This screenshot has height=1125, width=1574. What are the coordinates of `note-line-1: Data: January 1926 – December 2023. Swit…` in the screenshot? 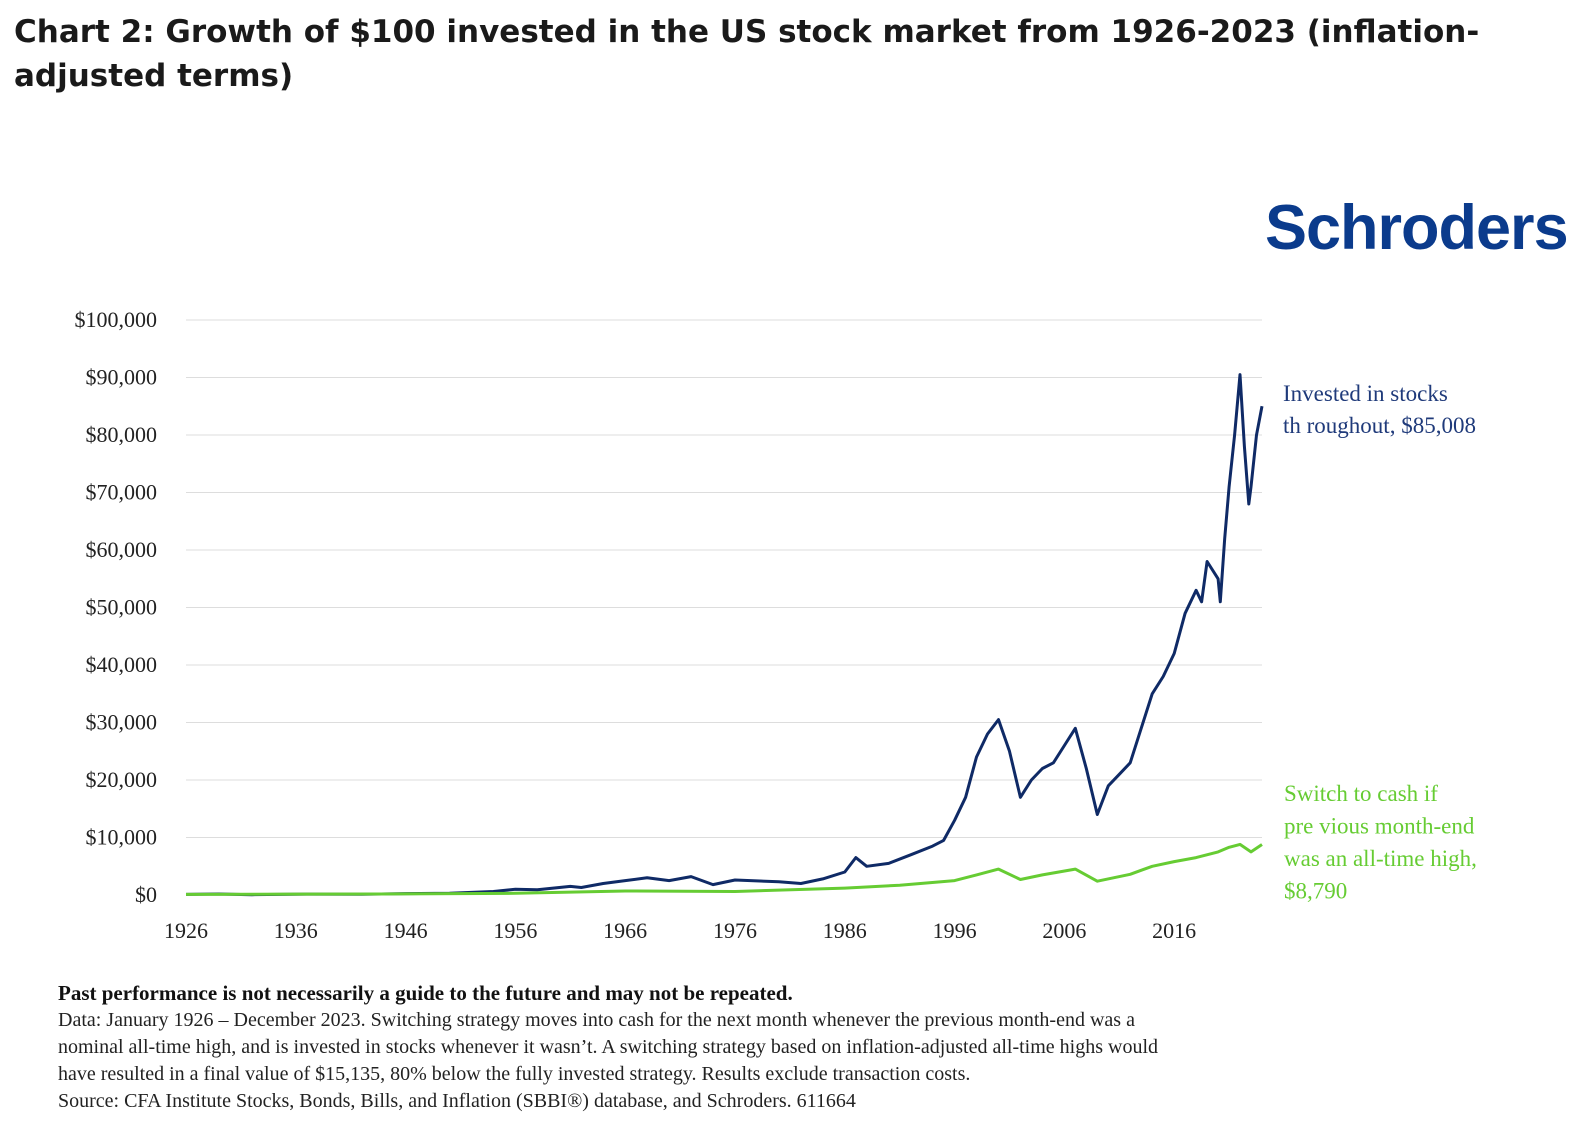 It's located at (596, 1020).